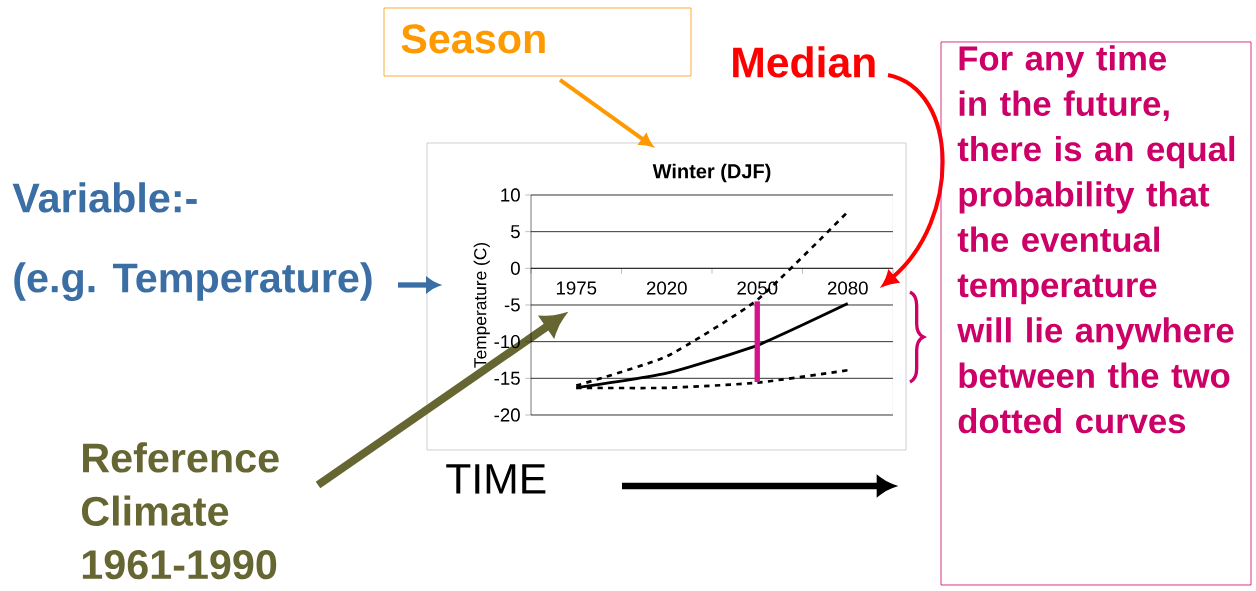 Image resolution: width=1256 pixels, height=591 pixels. I want to click on text: (e.g. Temperature), so click(193, 281).